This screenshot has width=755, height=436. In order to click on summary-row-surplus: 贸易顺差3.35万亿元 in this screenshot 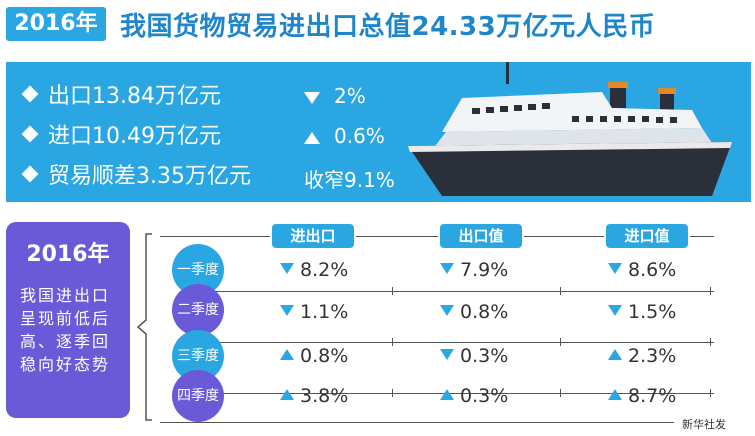, I will do `click(136, 178)`.